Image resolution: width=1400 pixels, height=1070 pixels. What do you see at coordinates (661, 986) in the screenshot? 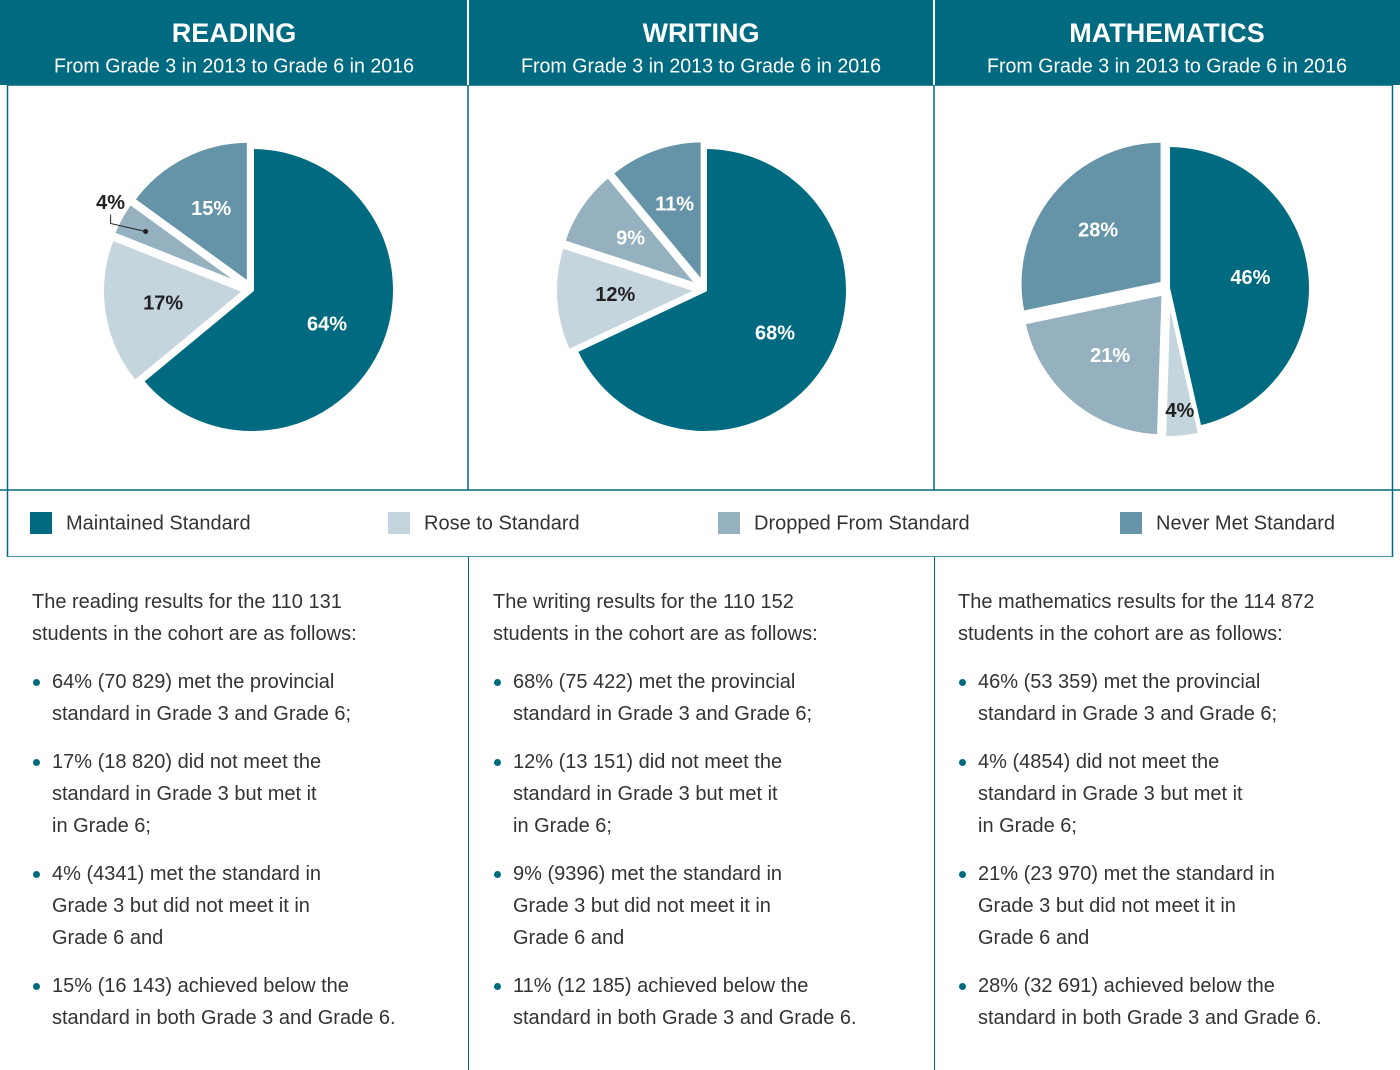
I see `text-line: 11% (12 185) achieved below the` at bounding box center [661, 986].